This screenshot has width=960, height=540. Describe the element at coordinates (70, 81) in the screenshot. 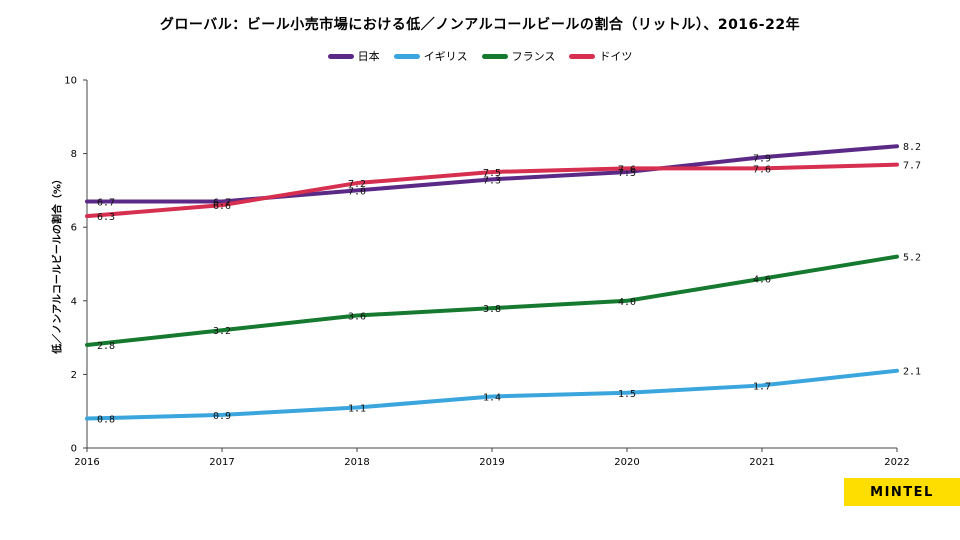

I see `y-tick-label: 10` at that location.